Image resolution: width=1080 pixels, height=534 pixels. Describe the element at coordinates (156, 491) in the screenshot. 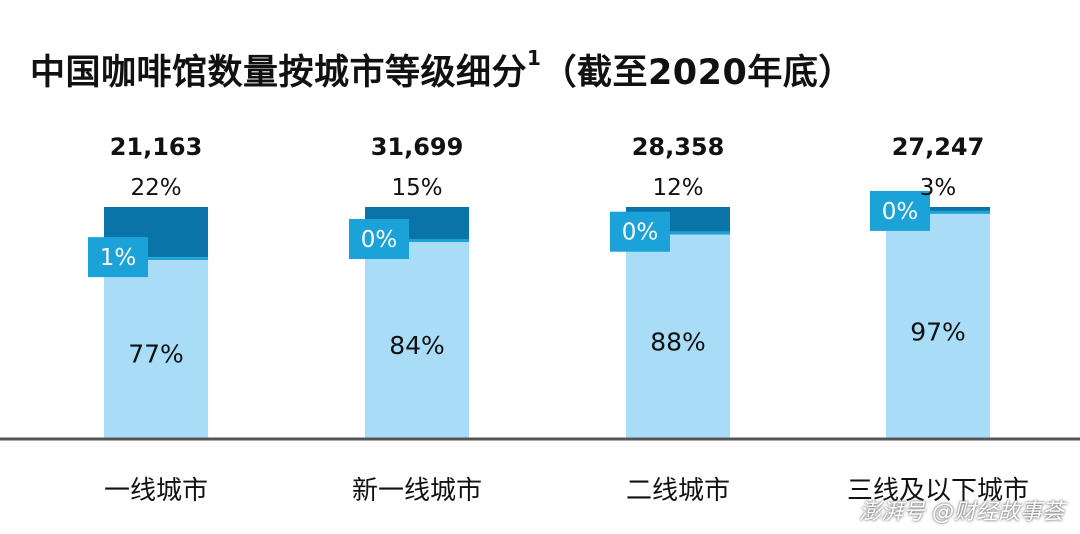

I see `category-label: 一线城市` at that location.